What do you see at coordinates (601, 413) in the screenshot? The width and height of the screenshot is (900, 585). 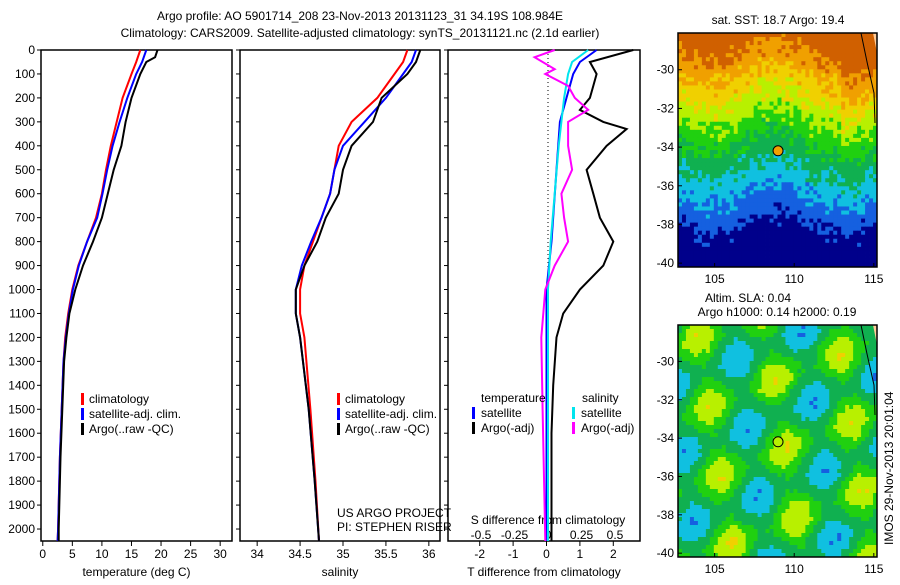 I see `legend-label: satellite` at bounding box center [601, 413].